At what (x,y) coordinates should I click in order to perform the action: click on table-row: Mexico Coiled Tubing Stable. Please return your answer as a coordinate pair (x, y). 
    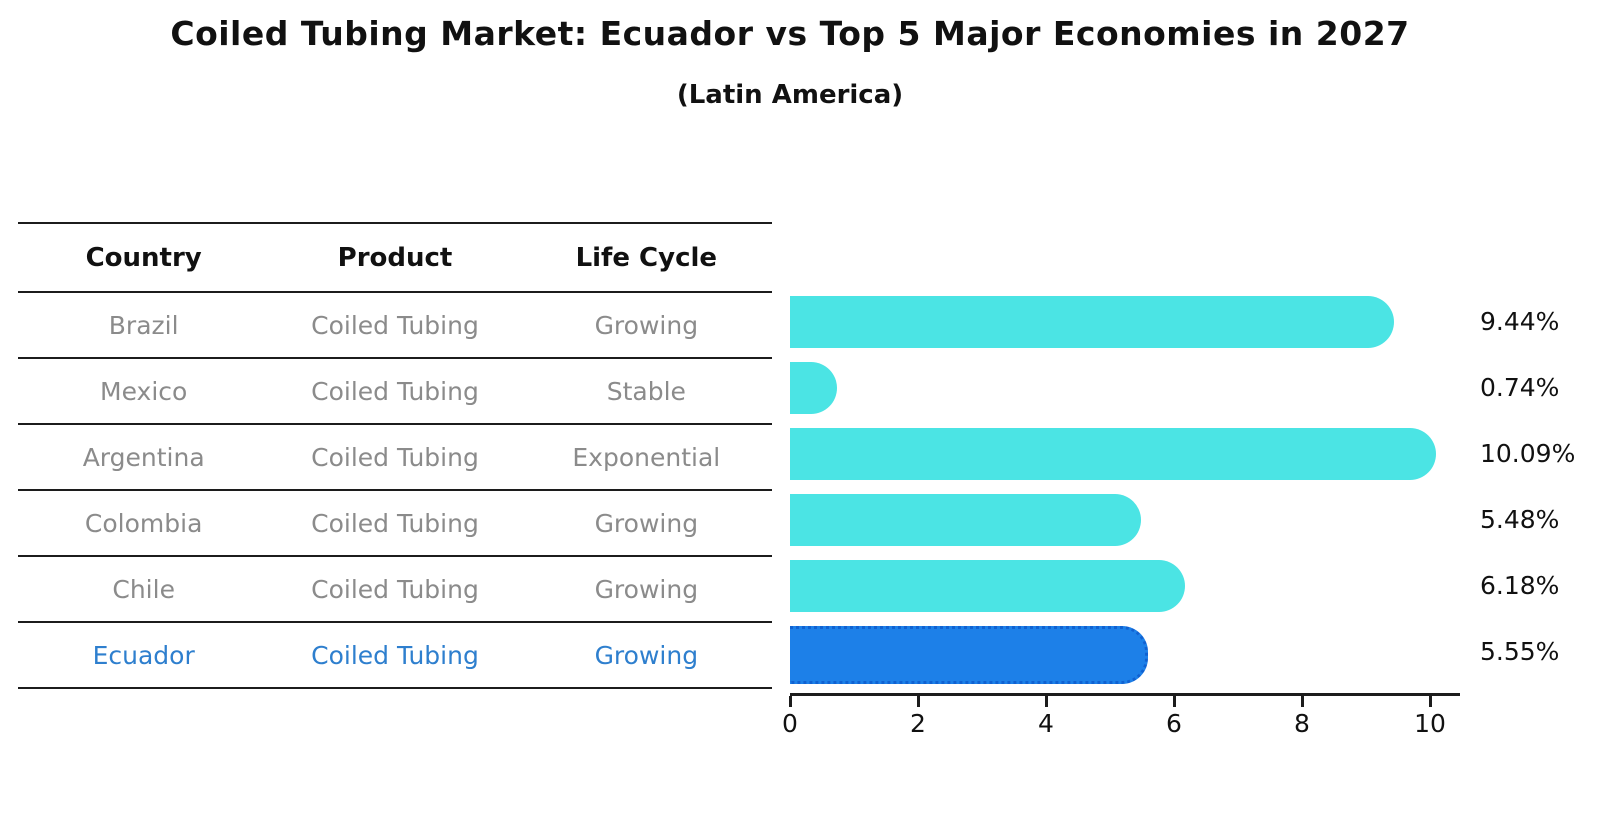
    Looking at the image, I should click on (395, 392).